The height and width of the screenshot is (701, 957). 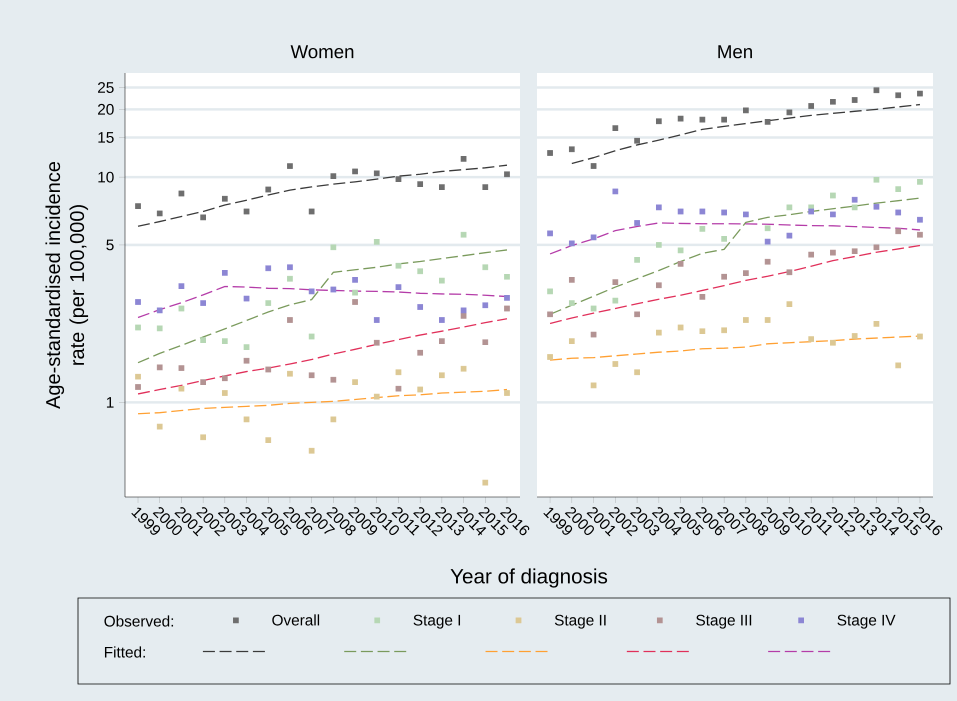 I want to click on legend-label: Overall, so click(x=296, y=620).